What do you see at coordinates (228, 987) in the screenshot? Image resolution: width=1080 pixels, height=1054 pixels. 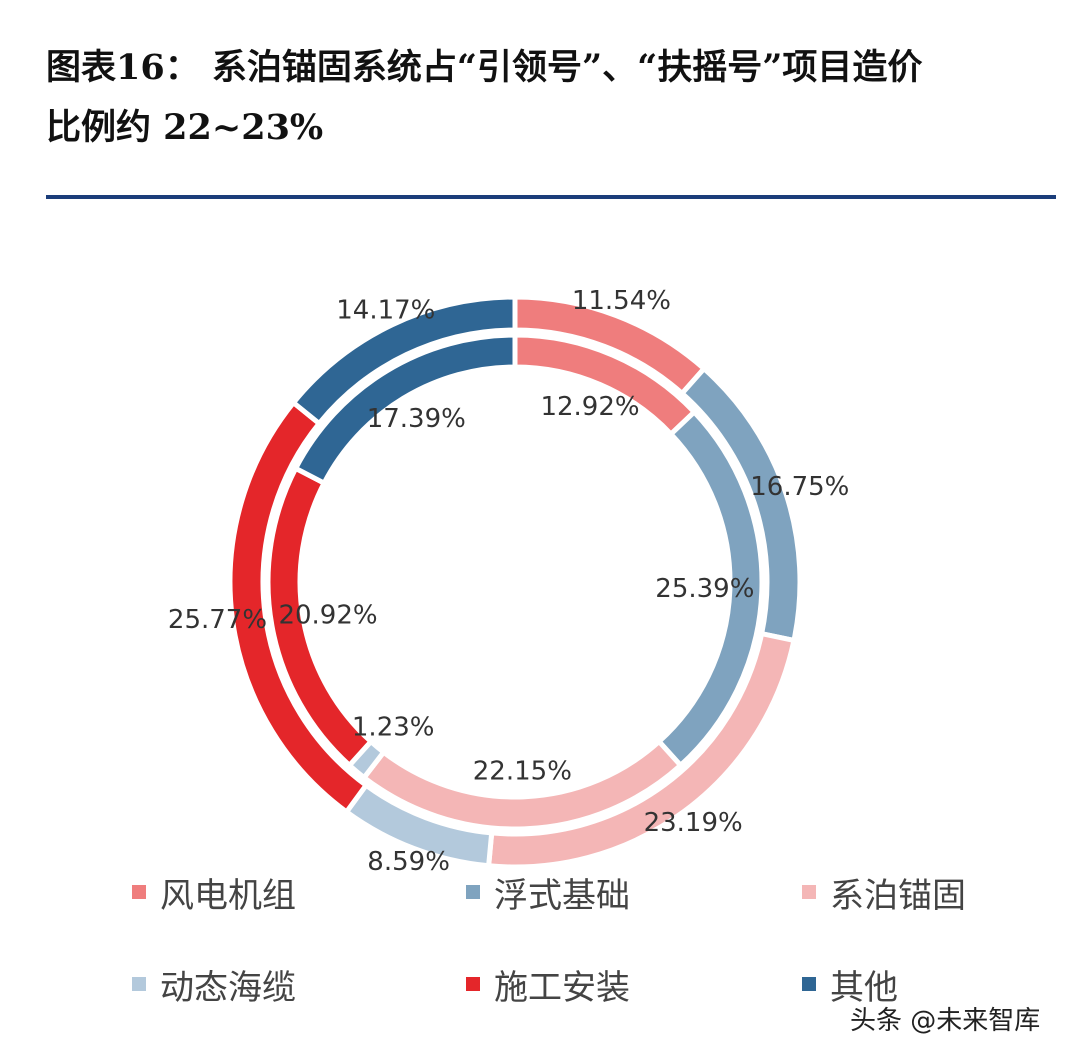 I see `legend-label: 动态海缆` at bounding box center [228, 987].